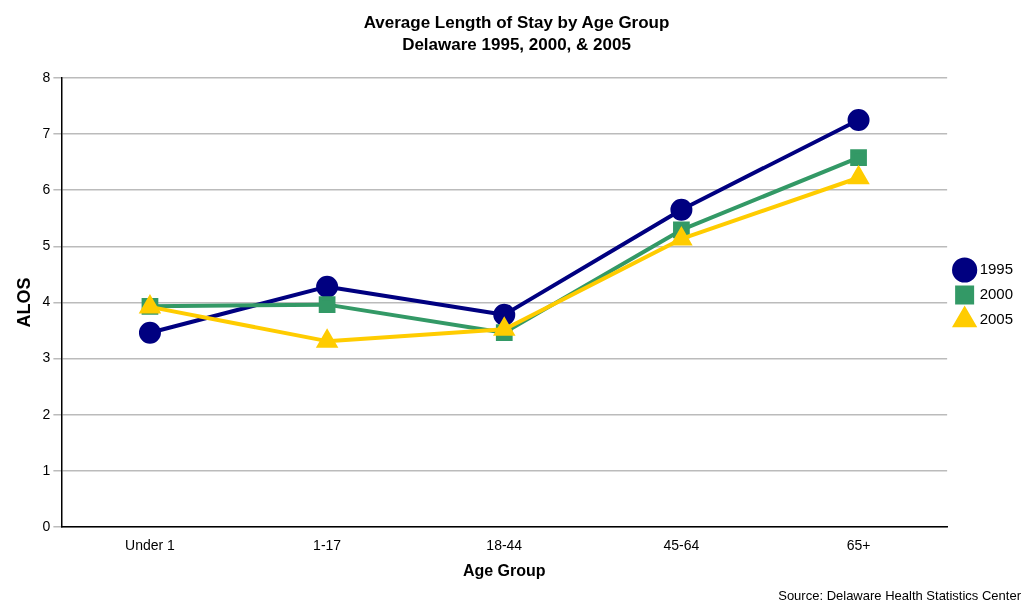 This screenshot has width=1033, height=609. I want to click on source-note: Source: Delaware Health Statistics Center, so click(899, 595).